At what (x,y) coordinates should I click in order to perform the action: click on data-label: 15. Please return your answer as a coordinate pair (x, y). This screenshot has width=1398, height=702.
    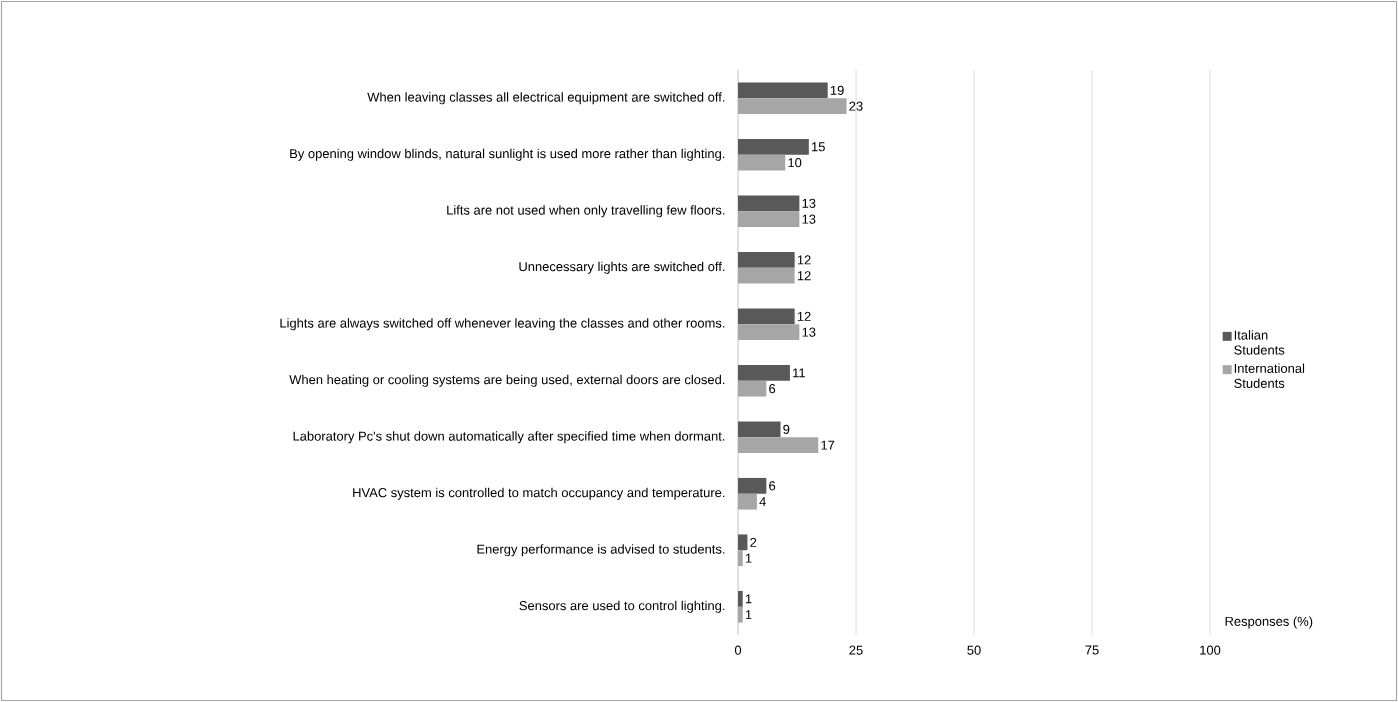
    Looking at the image, I should click on (818, 147).